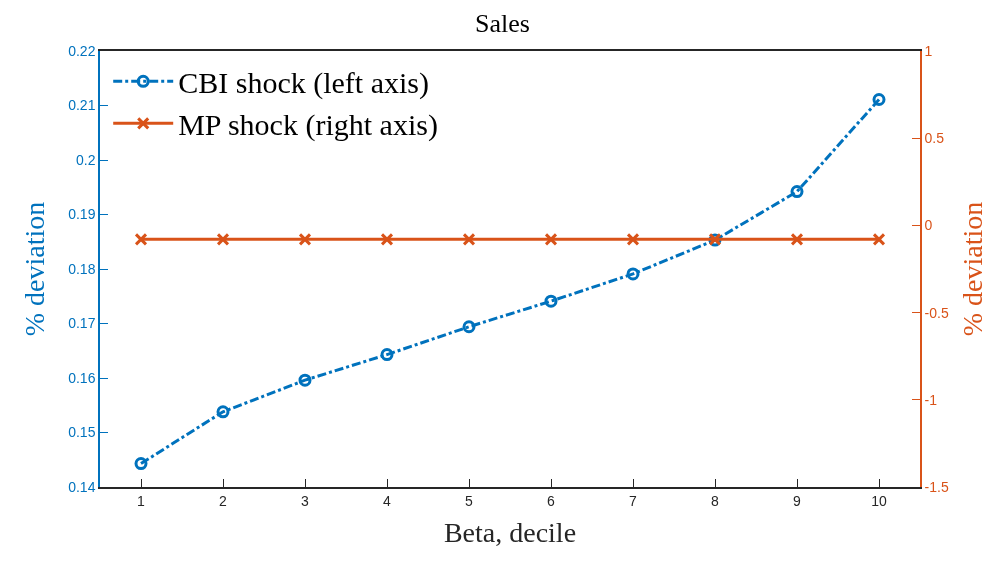 The height and width of the screenshot is (561, 1005). What do you see at coordinates (82, 323) in the screenshot?
I see `y-tick-label: 0.17` at bounding box center [82, 323].